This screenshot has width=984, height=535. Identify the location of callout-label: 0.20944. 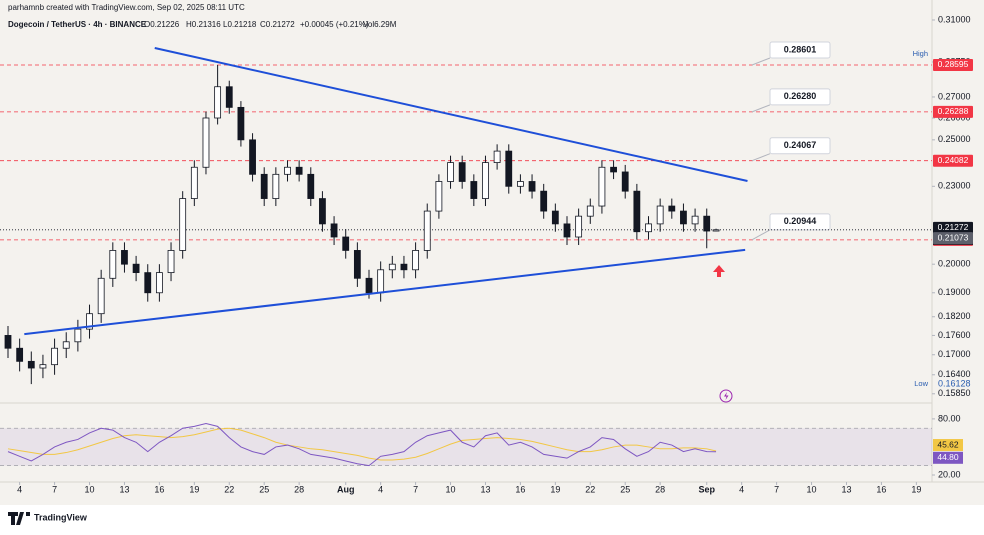
(800, 221).